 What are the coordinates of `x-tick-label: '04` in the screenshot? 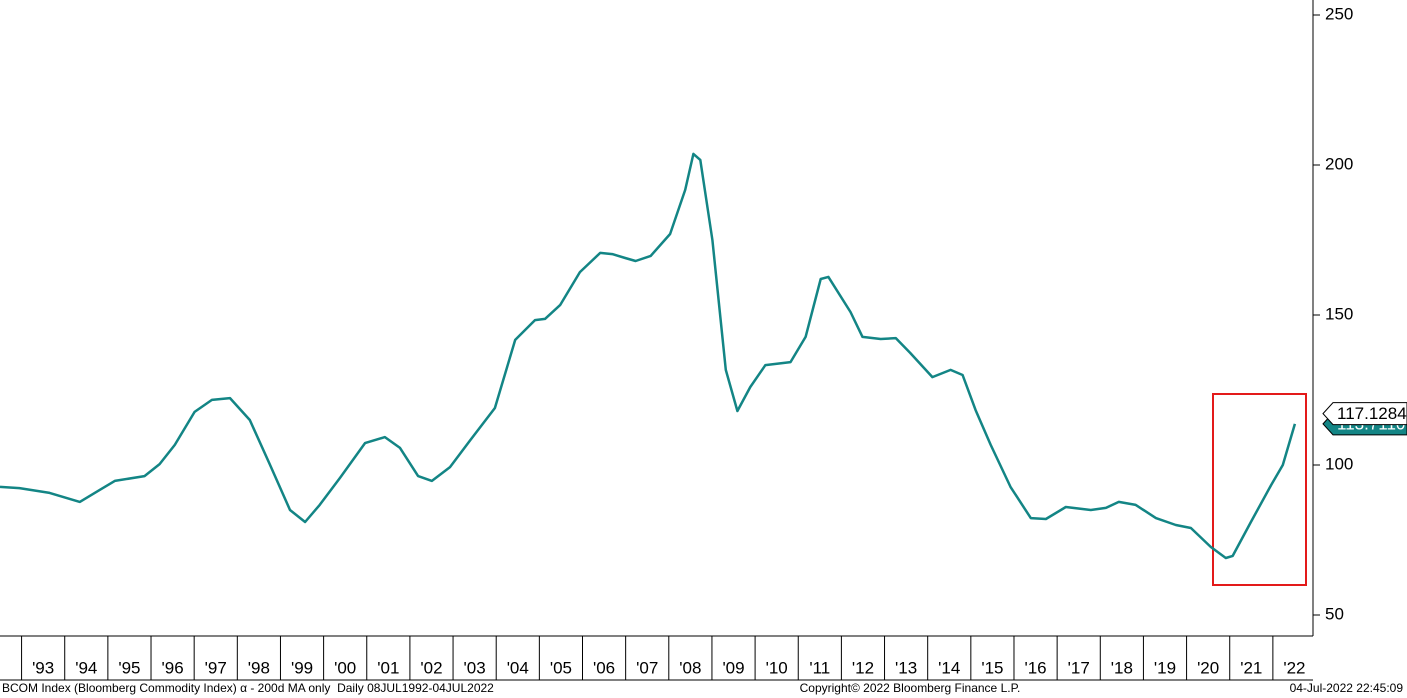 It's located at (518, 667).